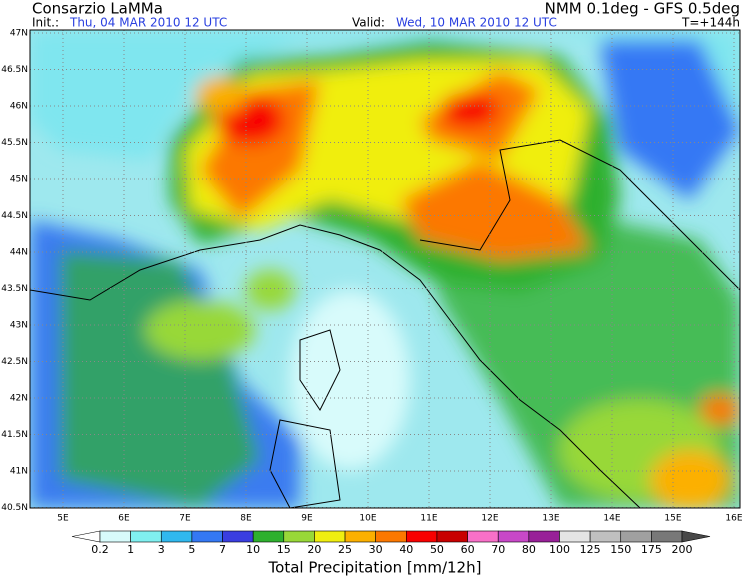 This screenshot has height=580, width=751. What do you see at coordinates (651, 549) in the screenshot?
I see `colorbar-label: 175` at bounding box center [651, 549].